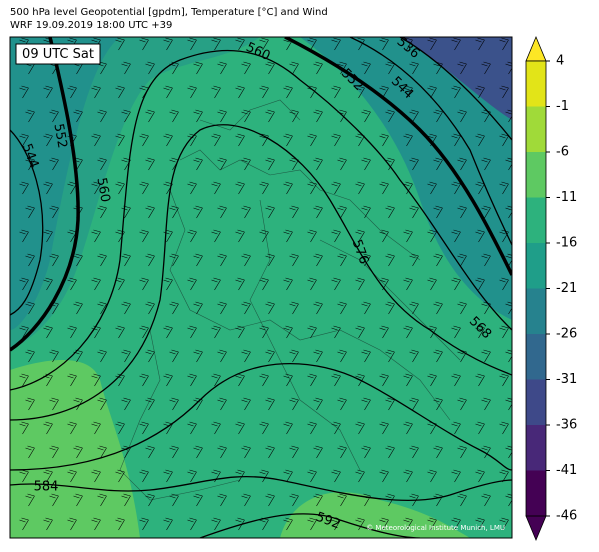 The height and width of the screenshot is (552, 599). I want to click on title-line-2: WRF 19.09.2019 18:00 UTC +39, so click(91, 25).